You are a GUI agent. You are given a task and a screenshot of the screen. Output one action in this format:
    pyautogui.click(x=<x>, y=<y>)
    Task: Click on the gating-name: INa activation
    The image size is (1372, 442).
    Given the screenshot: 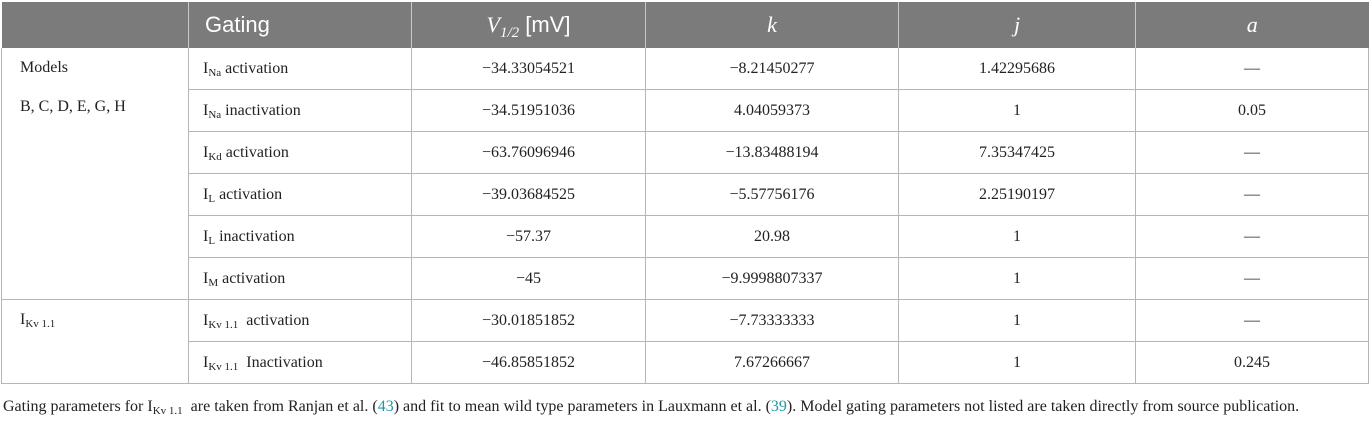 What is the action you would take?
    pyautogui.click(x=300, y=69)
    